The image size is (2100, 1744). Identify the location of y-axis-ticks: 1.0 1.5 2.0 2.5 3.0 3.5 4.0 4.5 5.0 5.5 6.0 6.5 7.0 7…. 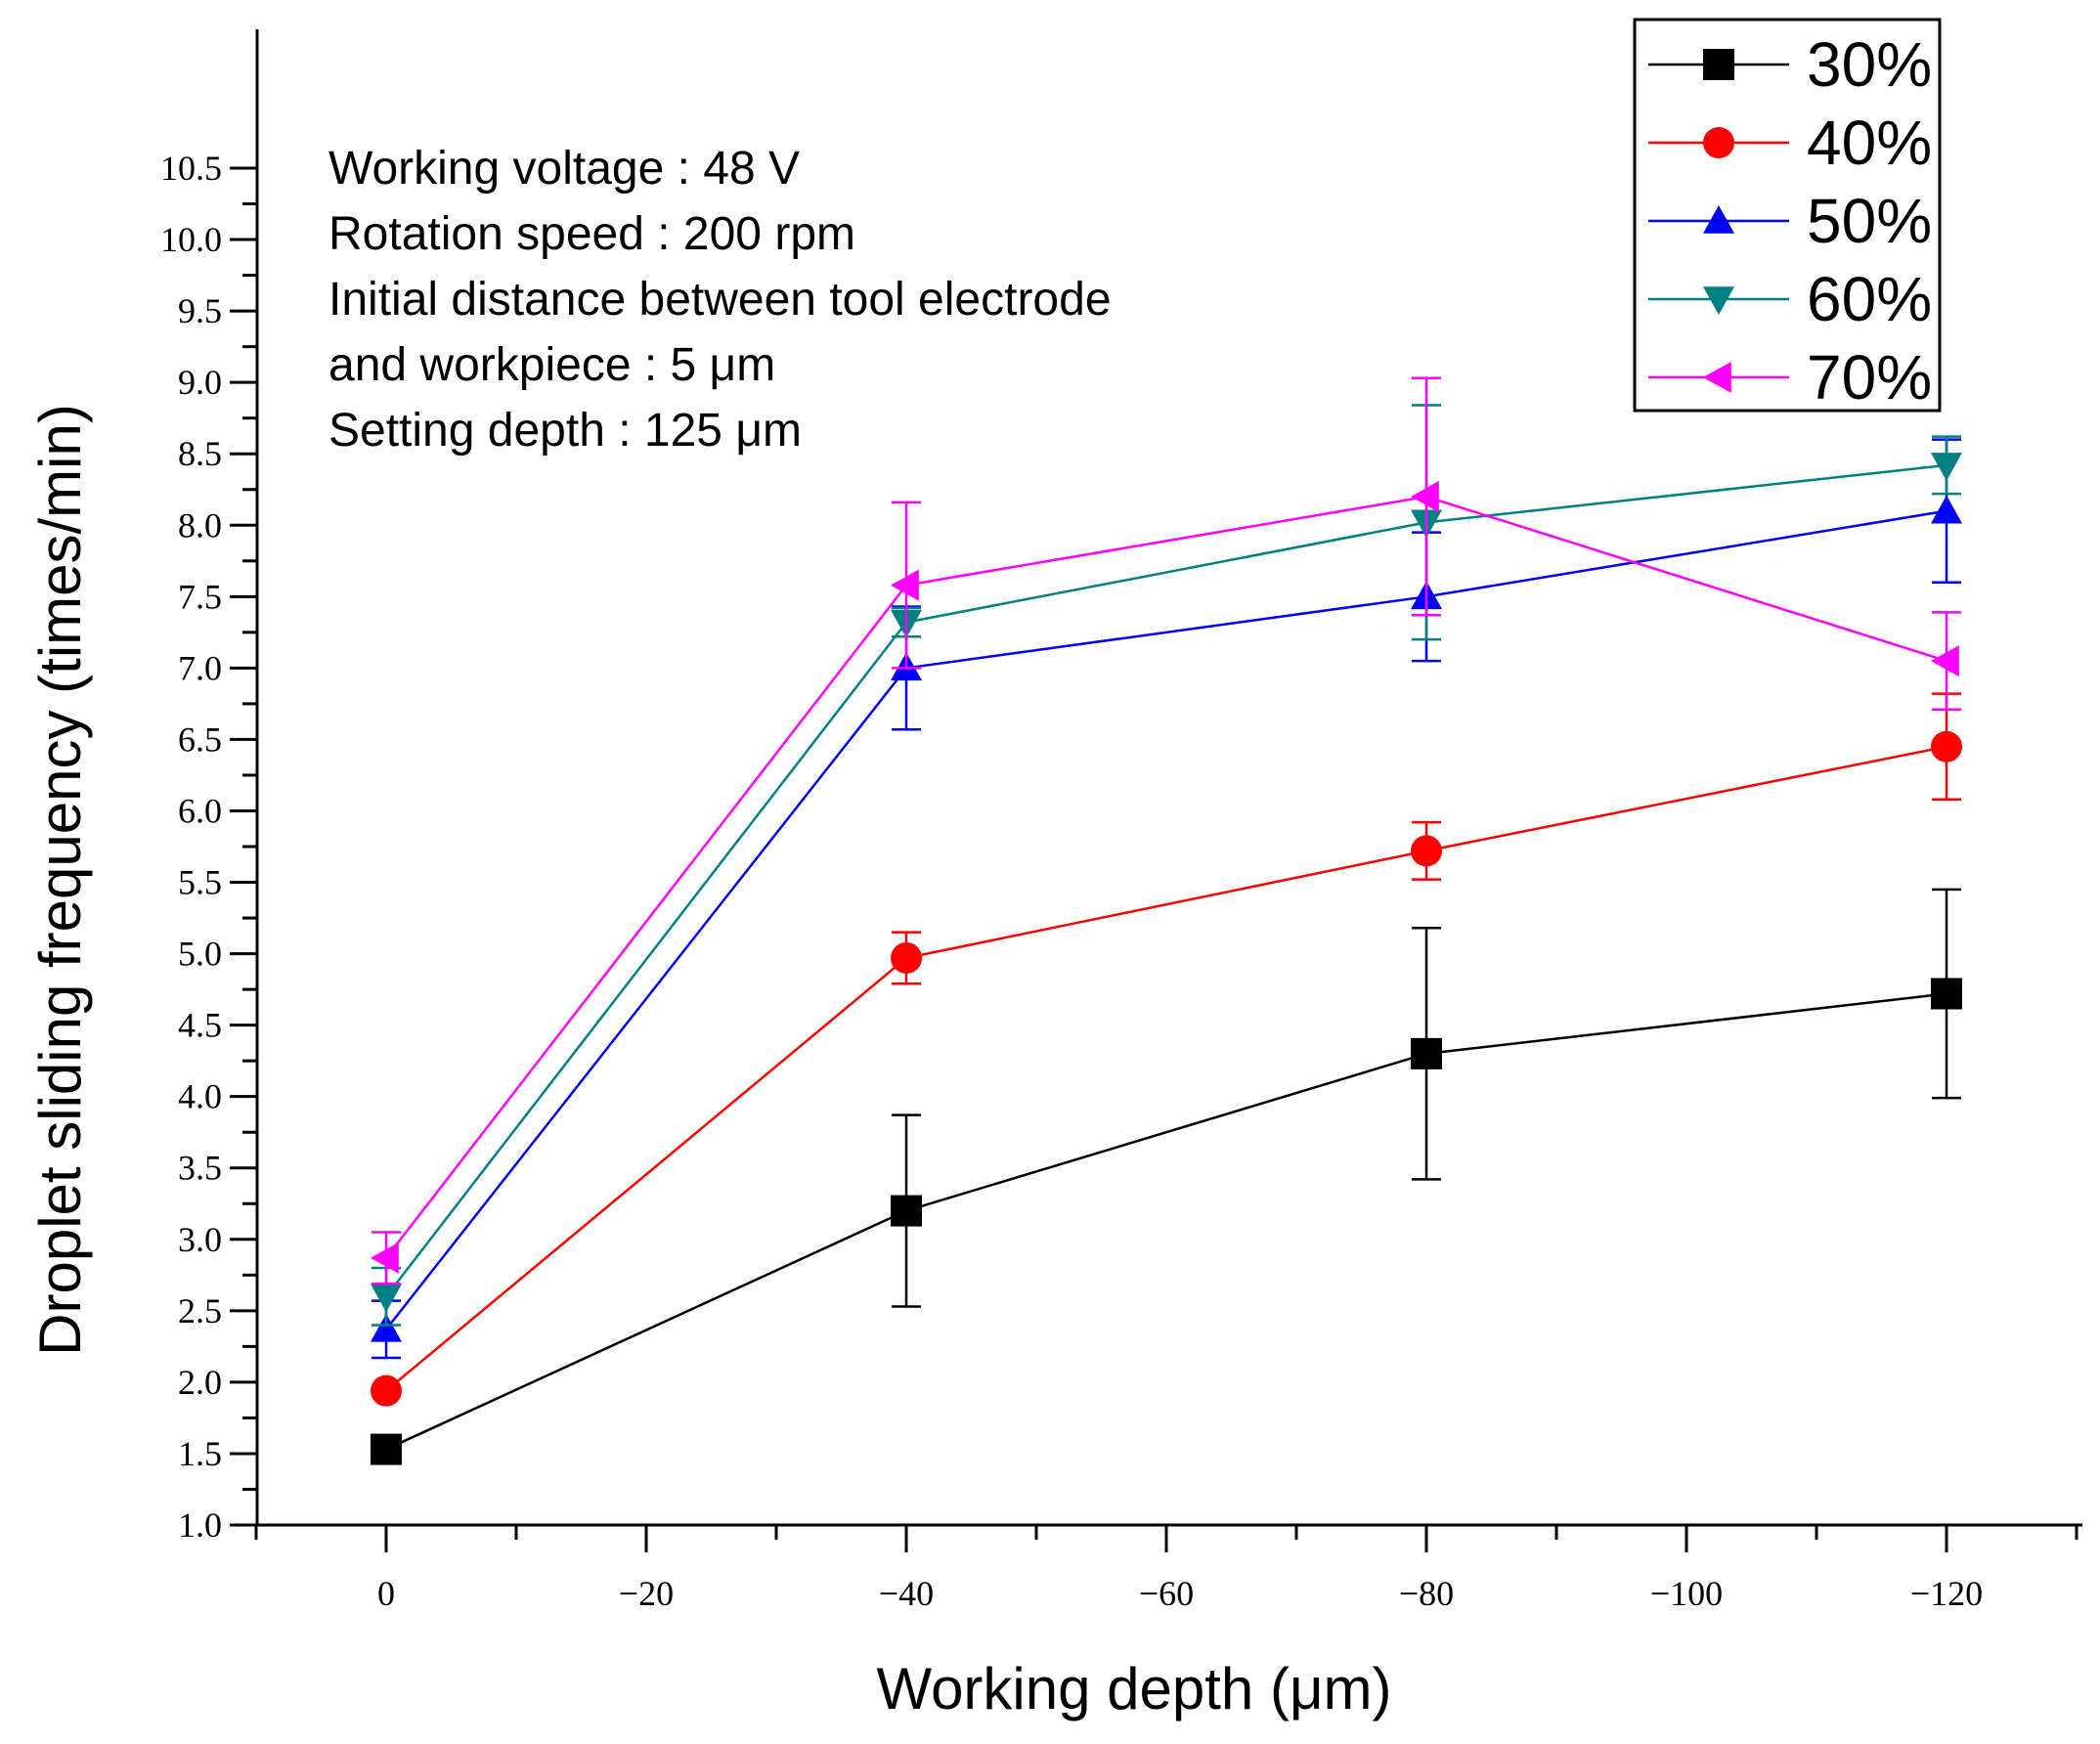
(209, 847).